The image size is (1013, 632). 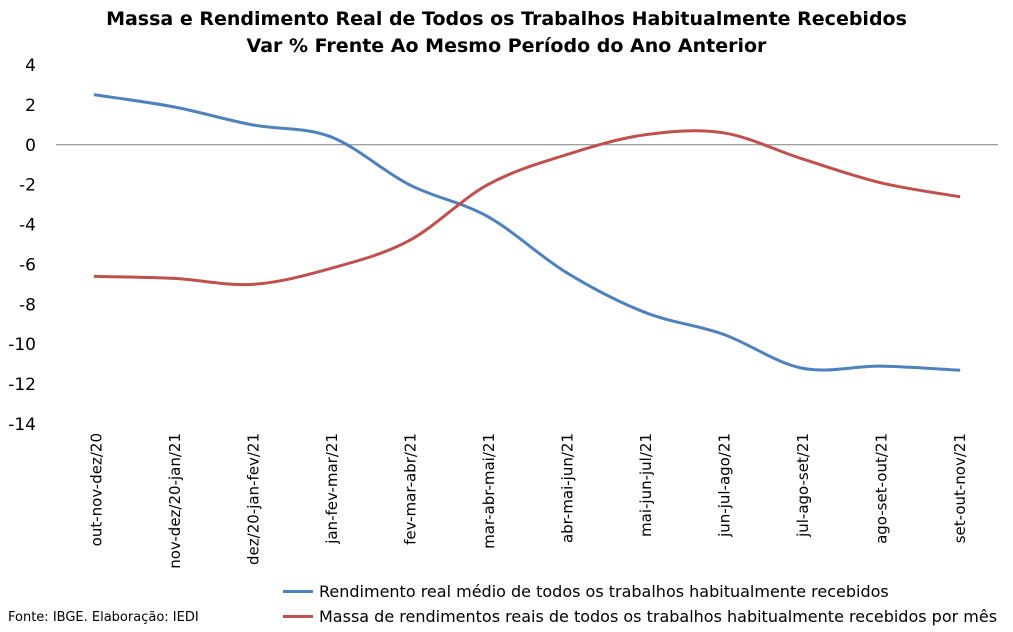 I want to click on y-tick-label: -4, so click(x=27, y=226).